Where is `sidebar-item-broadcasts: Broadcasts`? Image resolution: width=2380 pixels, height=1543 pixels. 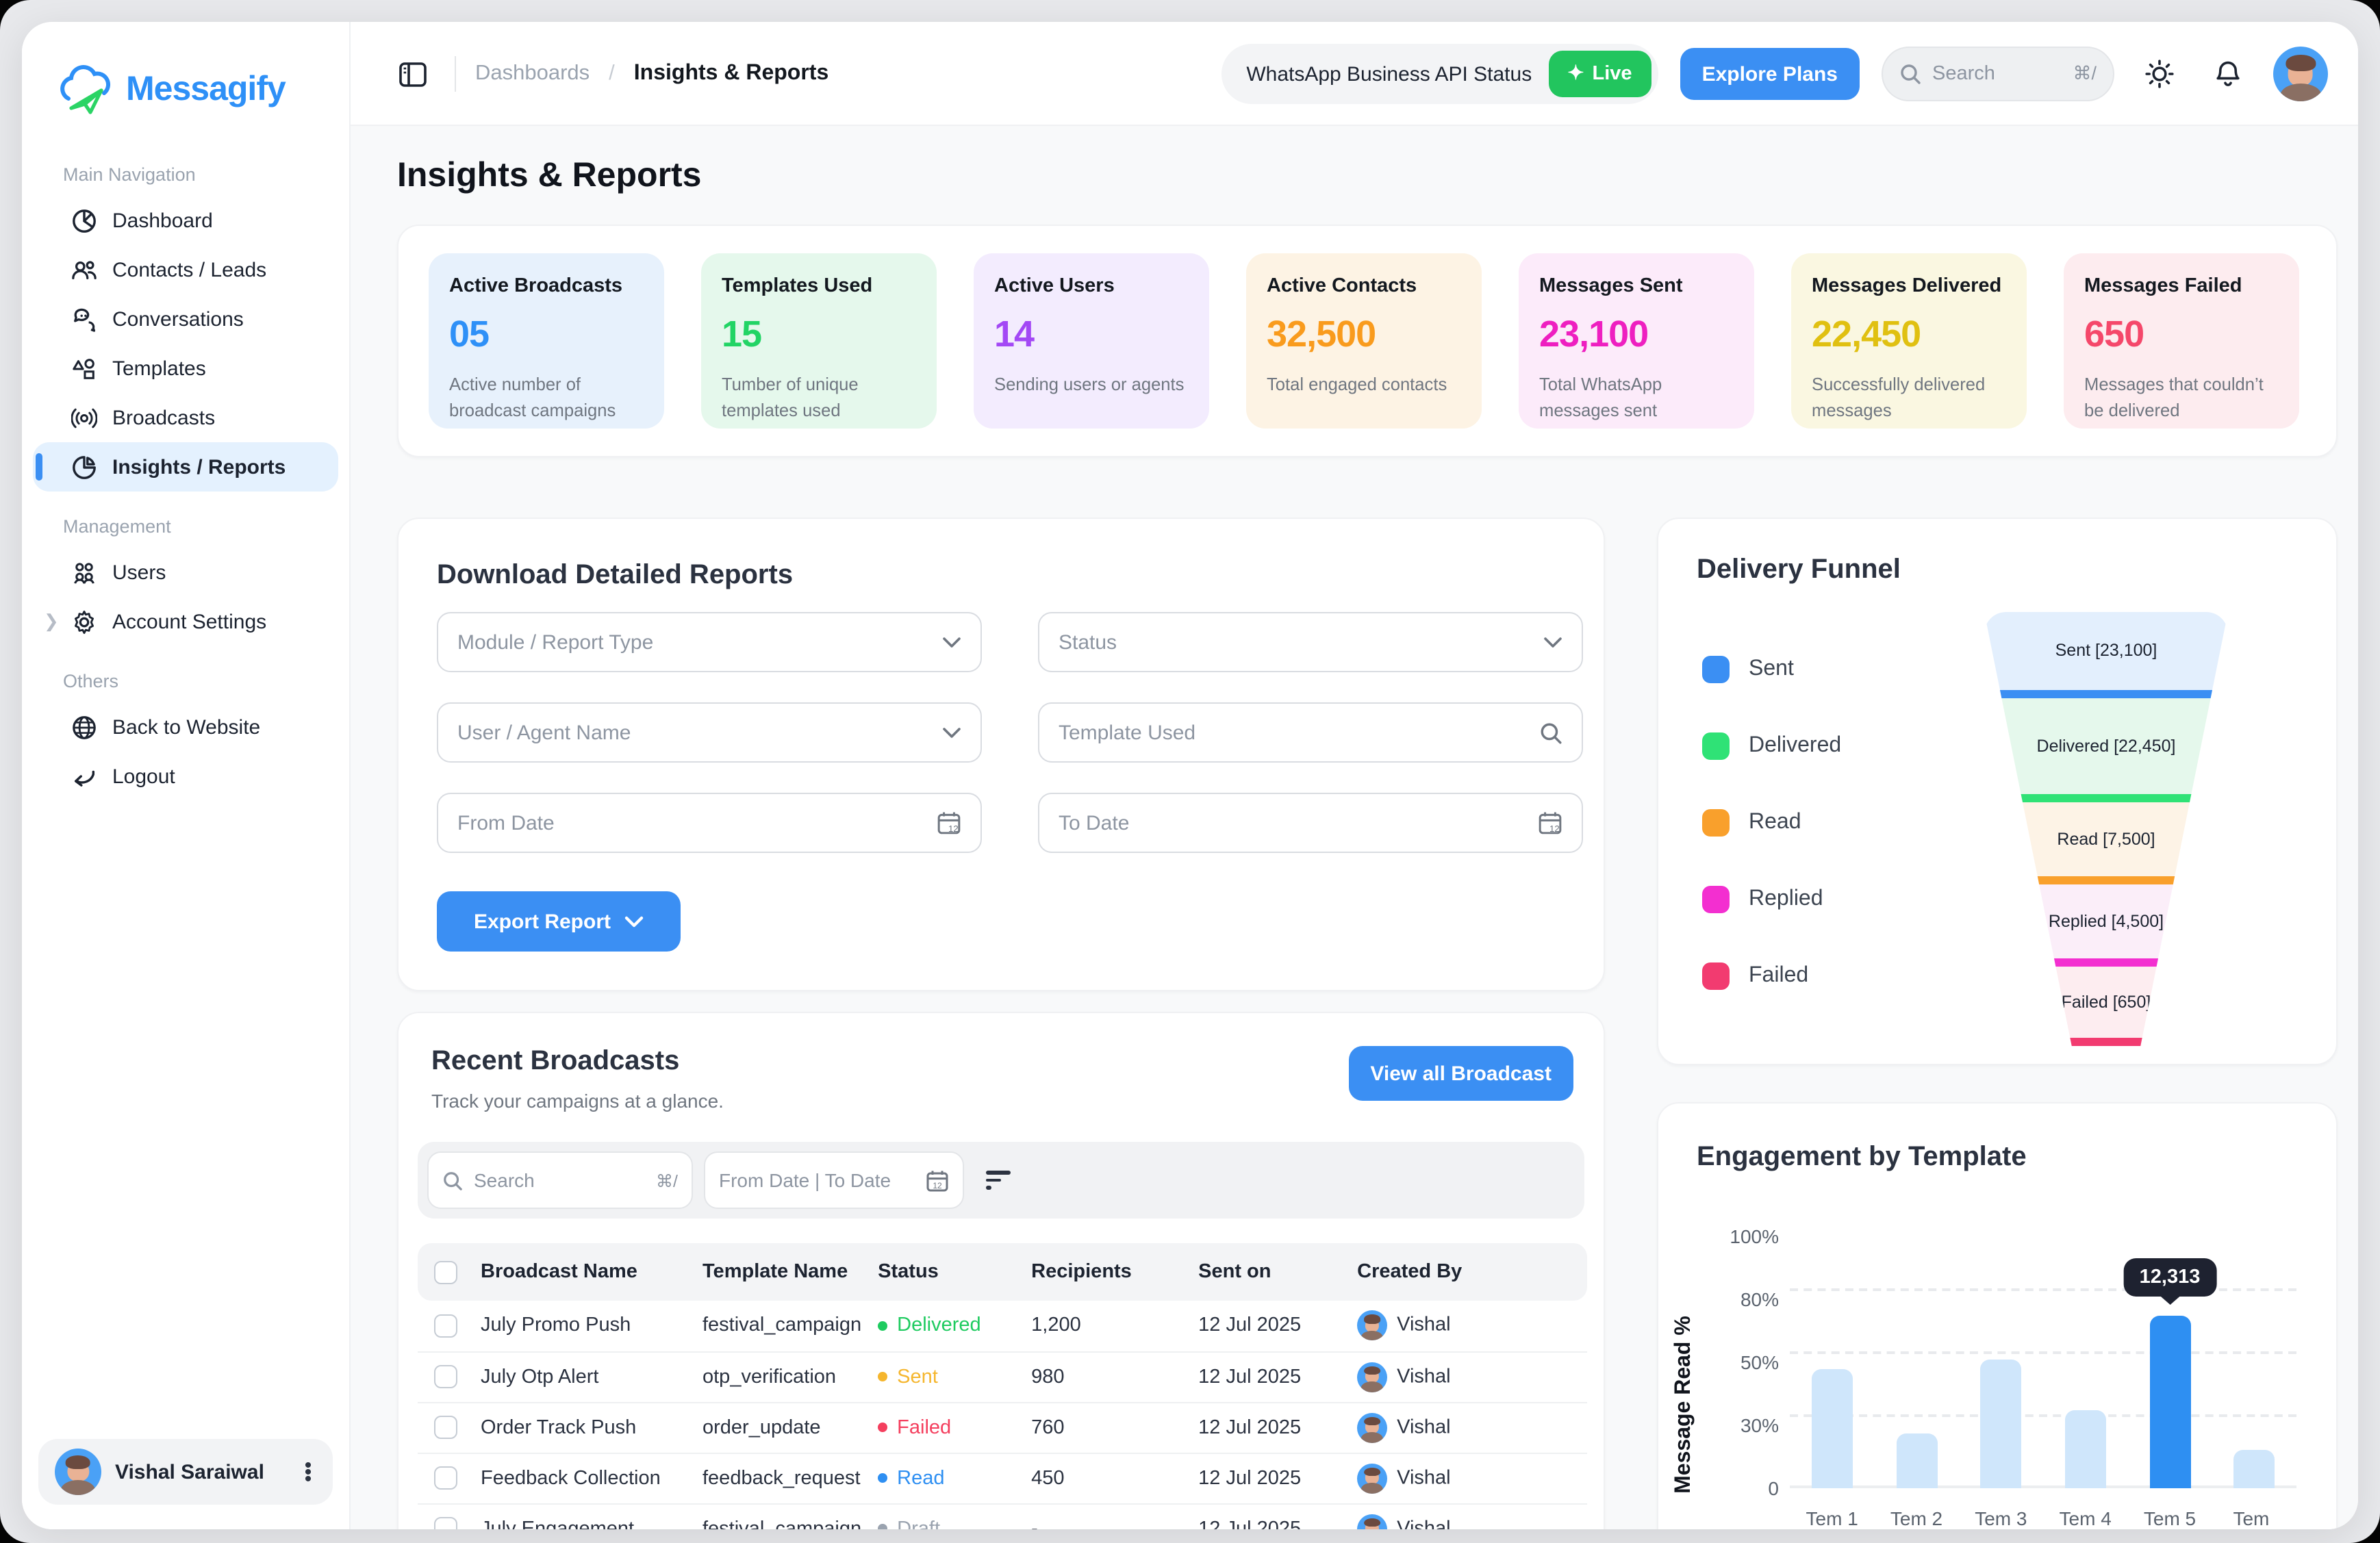 sidebar-item-broadcasts: Broadcasts is located at coordinates (186, 418).